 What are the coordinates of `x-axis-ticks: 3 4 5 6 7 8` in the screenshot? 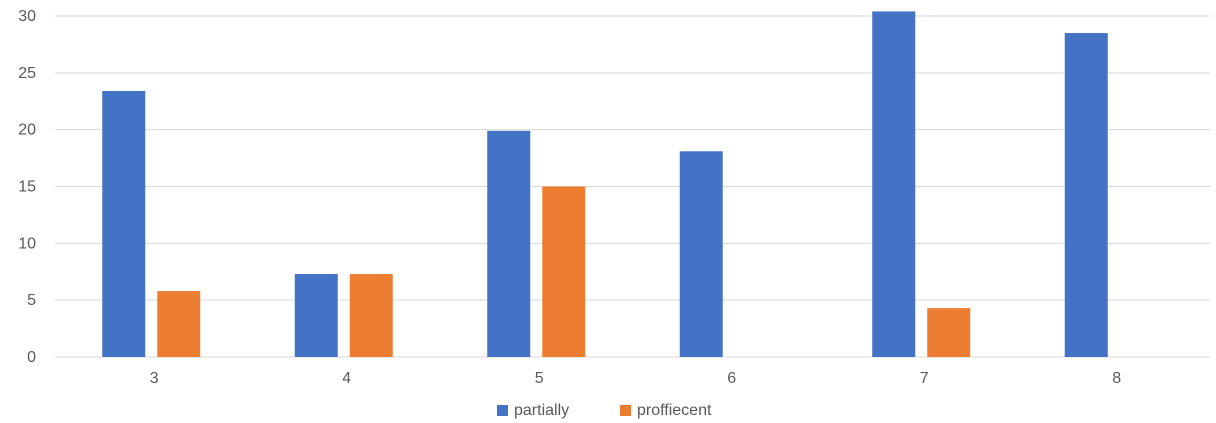 It's located at (636, 378).